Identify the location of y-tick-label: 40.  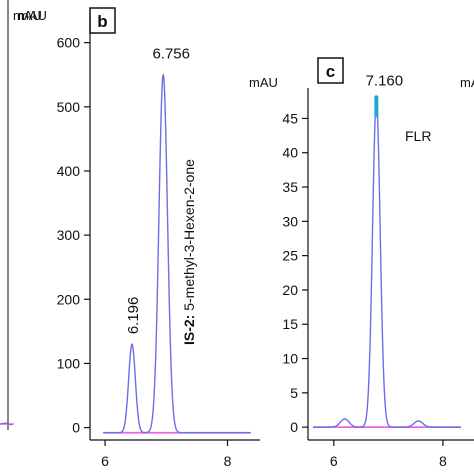
(290, 153).